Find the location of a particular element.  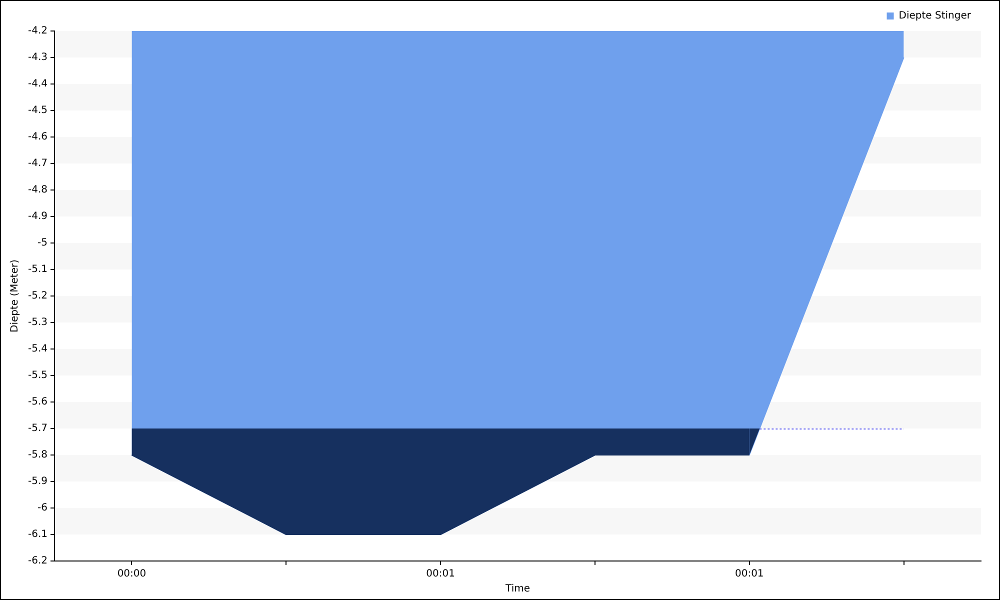

y-tick-label: -4.6 is located at coordinates (38, 137).